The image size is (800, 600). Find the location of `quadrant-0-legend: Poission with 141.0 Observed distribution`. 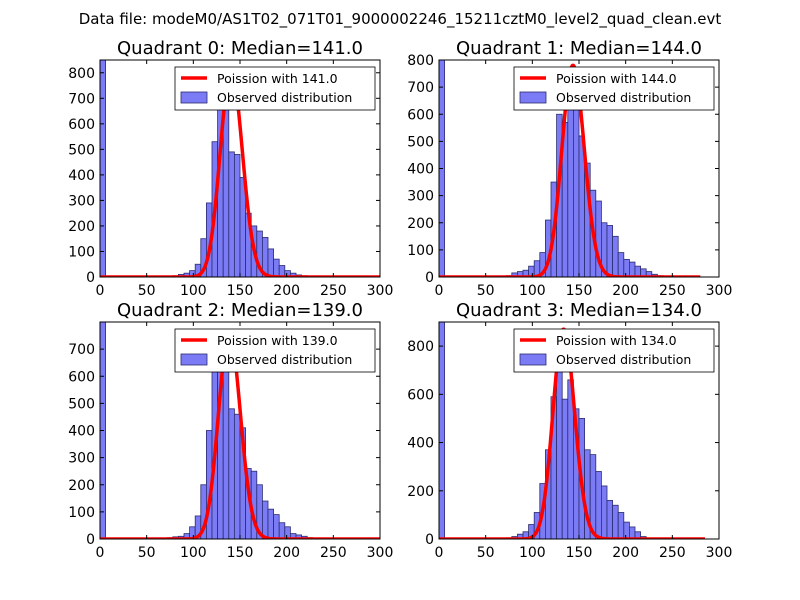

quadrant-0-legend: Poission with 141.0 Observed distribution is located at coordinates (275, 88).